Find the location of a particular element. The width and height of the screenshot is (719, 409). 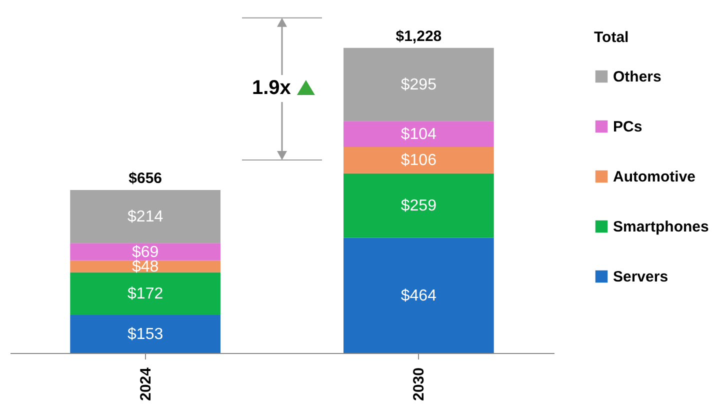

legend-label: PCs is located at coordinates (627, 127).